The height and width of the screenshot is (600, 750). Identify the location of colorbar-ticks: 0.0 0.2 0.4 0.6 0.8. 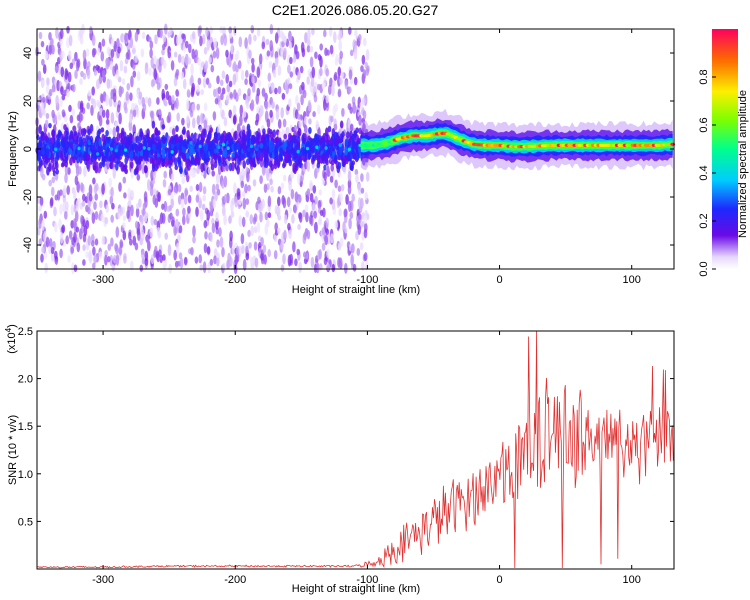
(707, 173).